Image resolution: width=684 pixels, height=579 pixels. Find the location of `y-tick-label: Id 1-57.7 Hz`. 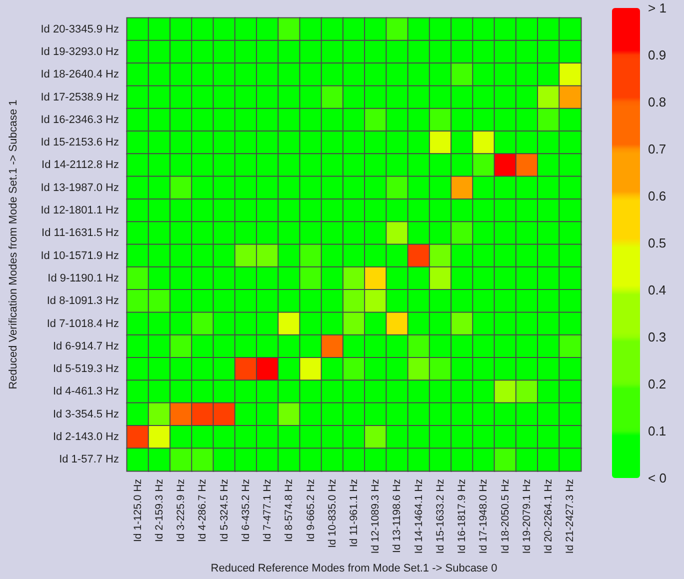

y-tick-label: Id 1-57.7 Hz is located at coordinates (89, 460).